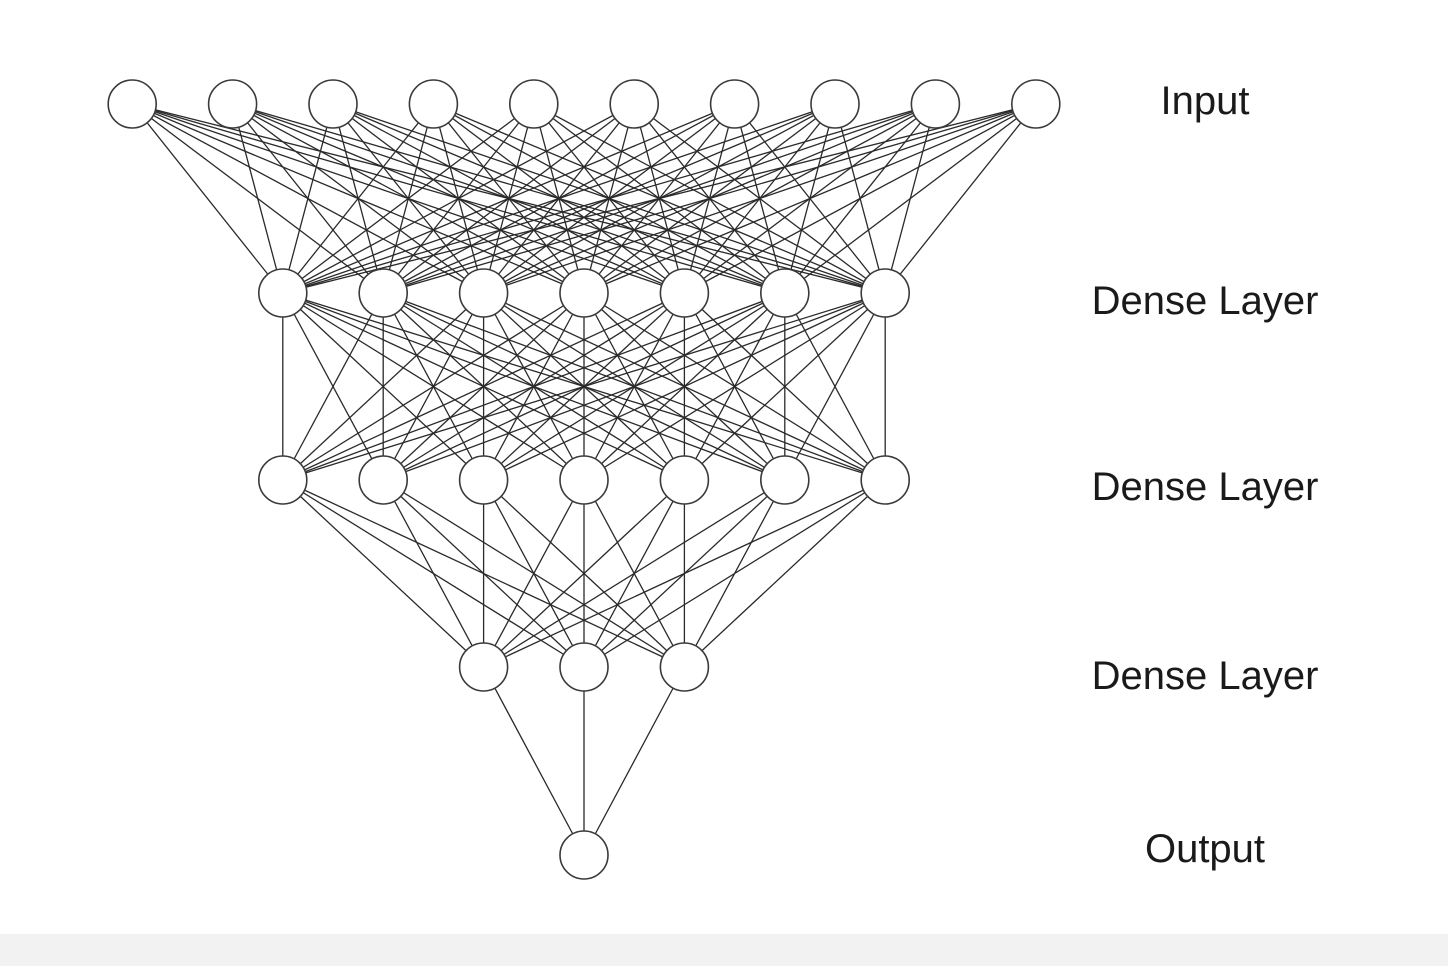  I want to click on edge-l1-n4-to-l2-n0, so click(483, 386).